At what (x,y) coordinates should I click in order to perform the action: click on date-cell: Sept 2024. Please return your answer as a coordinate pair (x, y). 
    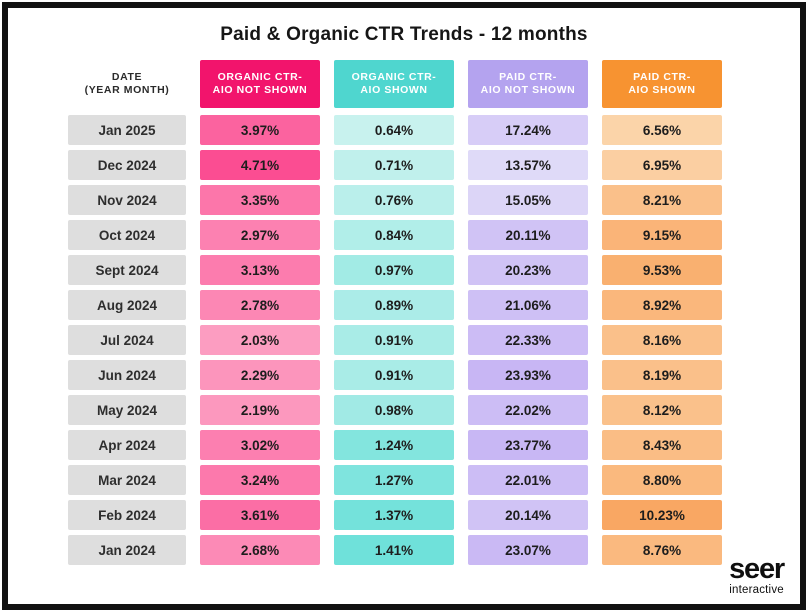
    Looking at the image, I should click on (127, 270).